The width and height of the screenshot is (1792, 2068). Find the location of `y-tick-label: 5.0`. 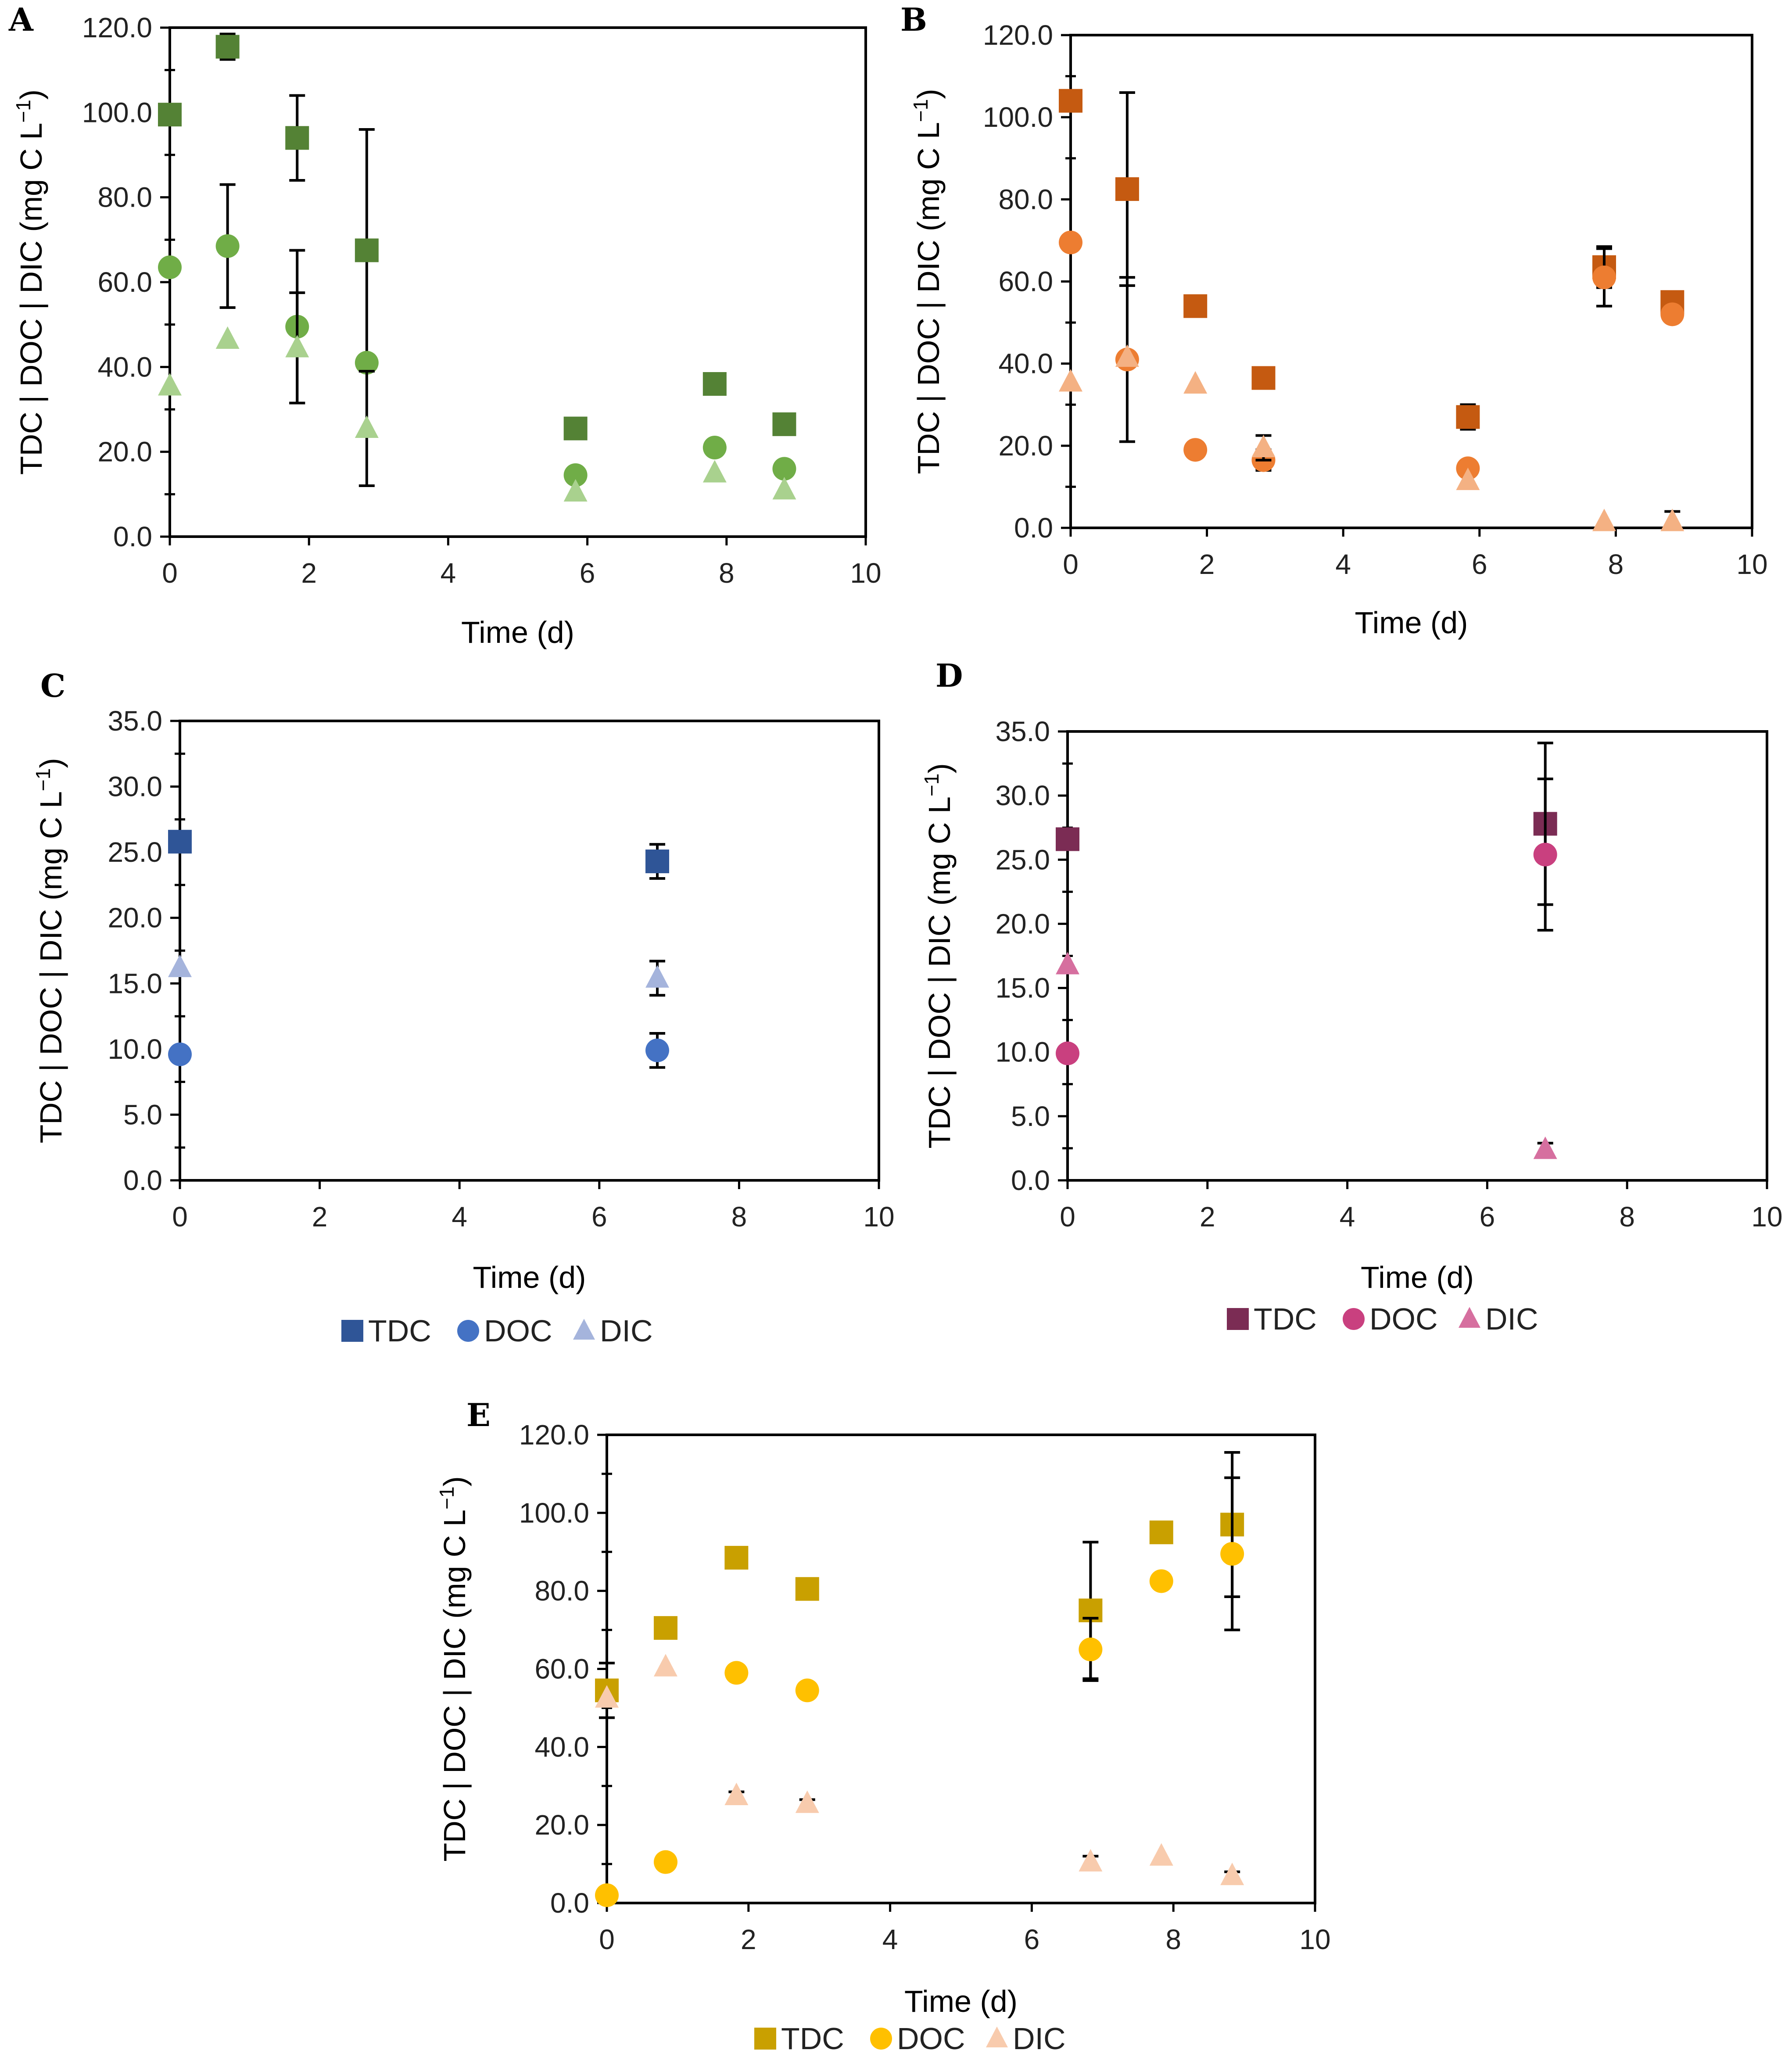

y-tick-label: 5.0 is located at coordinates (142, 1114).